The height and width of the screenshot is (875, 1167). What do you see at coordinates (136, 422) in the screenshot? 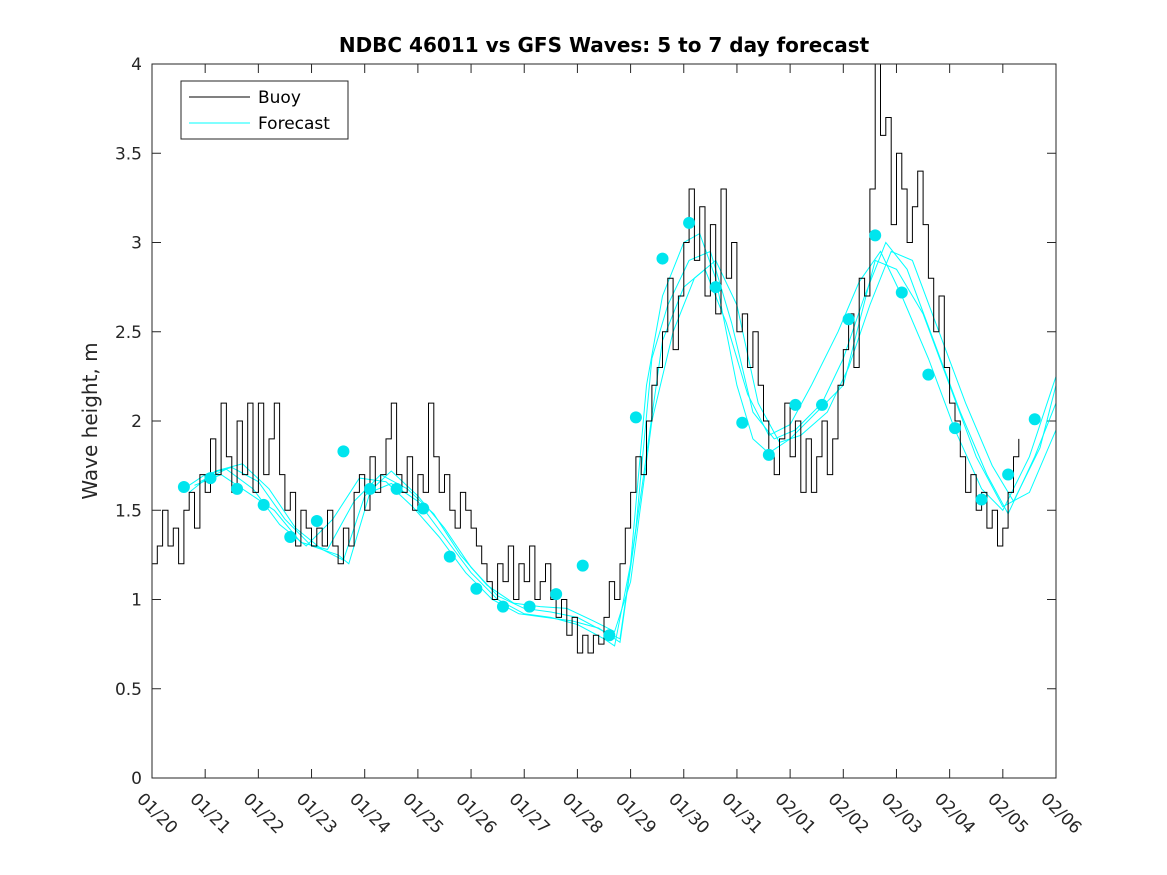
I see `y-tick-label: 2` at bounding box center [136, 422].